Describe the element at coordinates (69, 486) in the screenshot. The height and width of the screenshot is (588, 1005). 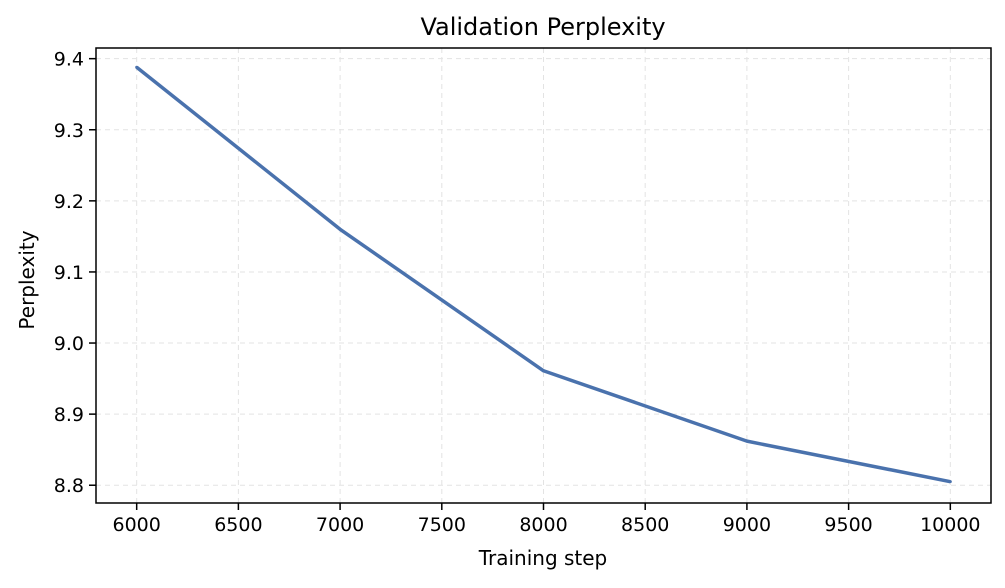
I see `y-tick-label: 8.8` at that location.